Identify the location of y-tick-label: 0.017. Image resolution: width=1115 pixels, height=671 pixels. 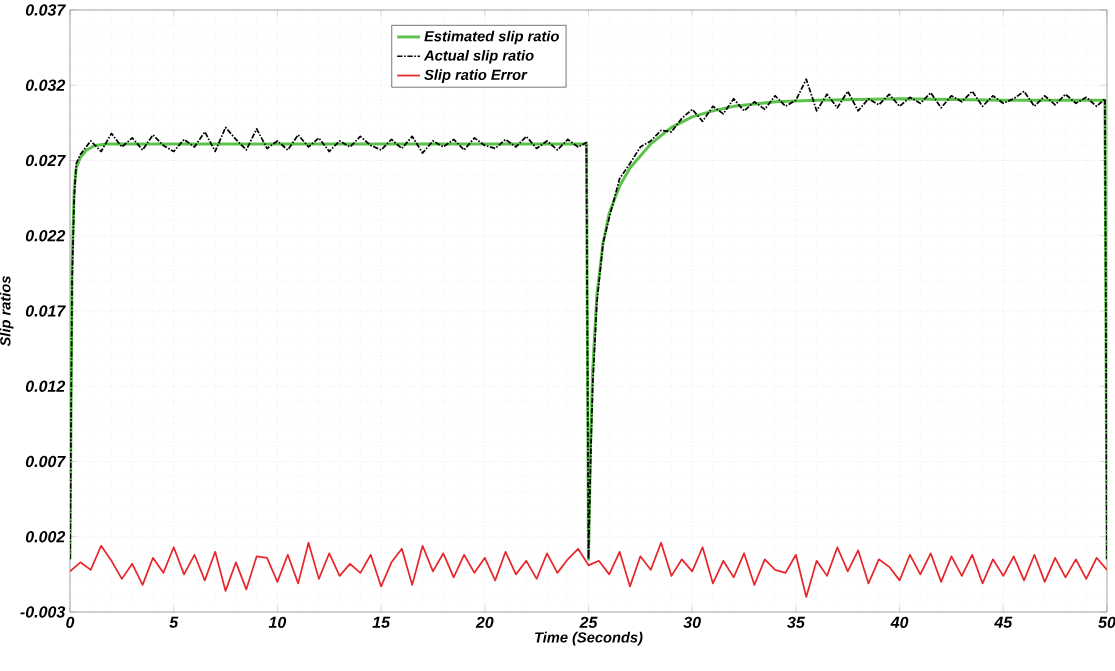
(45, 311).